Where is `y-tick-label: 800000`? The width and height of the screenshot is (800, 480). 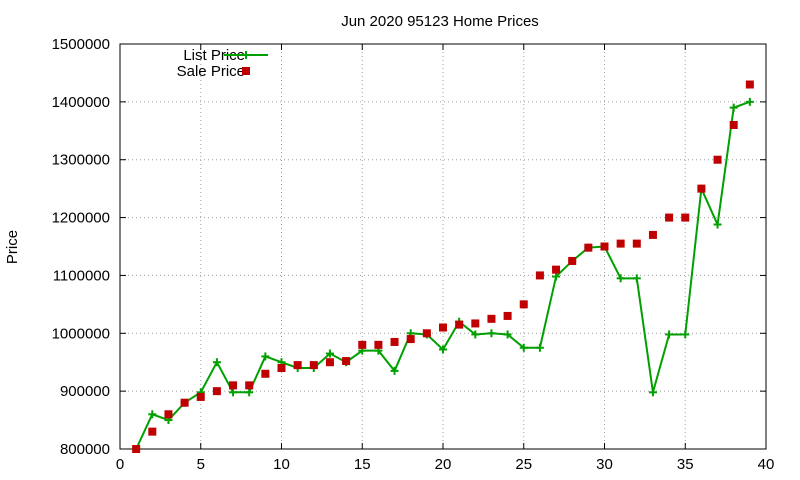
y-tick-label: 800000 is located at coordinates (85, 449).